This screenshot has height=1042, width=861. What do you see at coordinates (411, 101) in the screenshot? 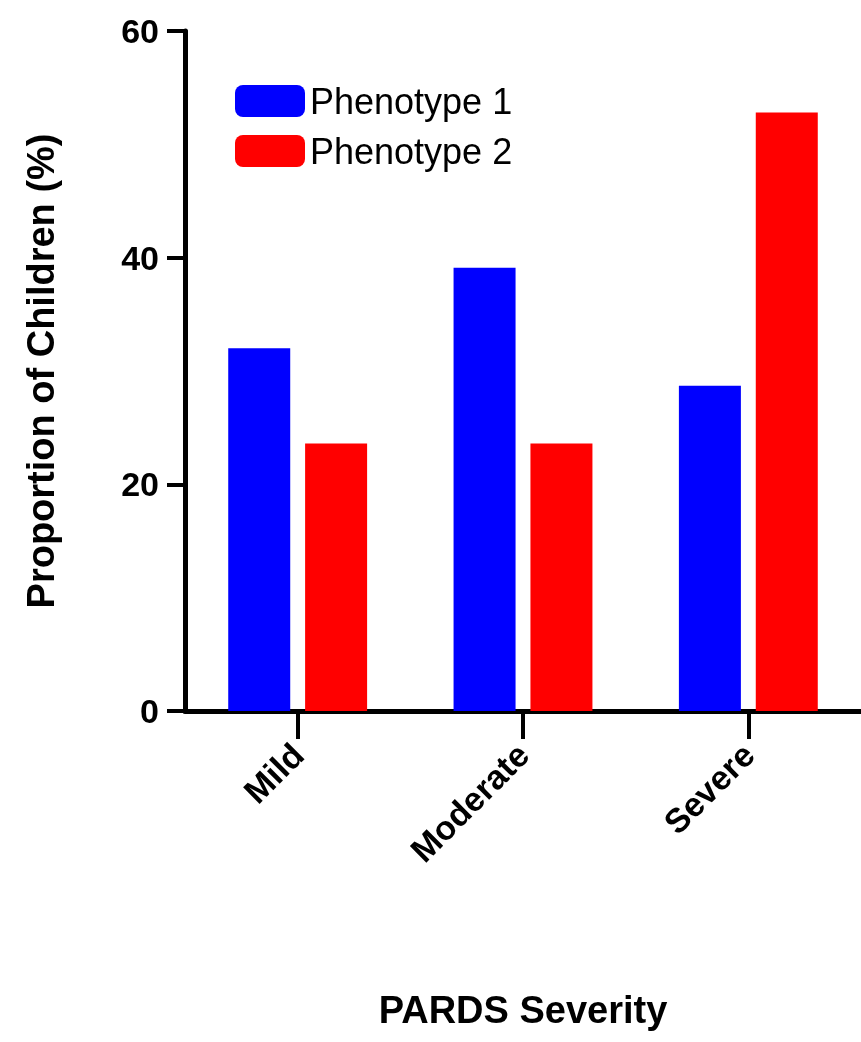
I see `legend-label: Phenotype 1` at bounding box center [411, 101].